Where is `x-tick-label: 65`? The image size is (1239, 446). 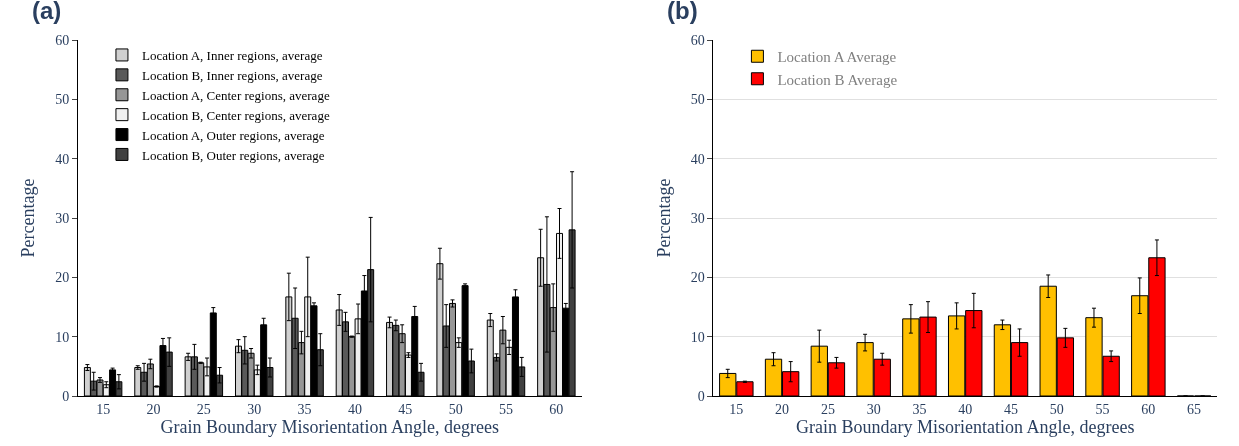
x-tick-label: 65 is located at coordinates (1194, 409).